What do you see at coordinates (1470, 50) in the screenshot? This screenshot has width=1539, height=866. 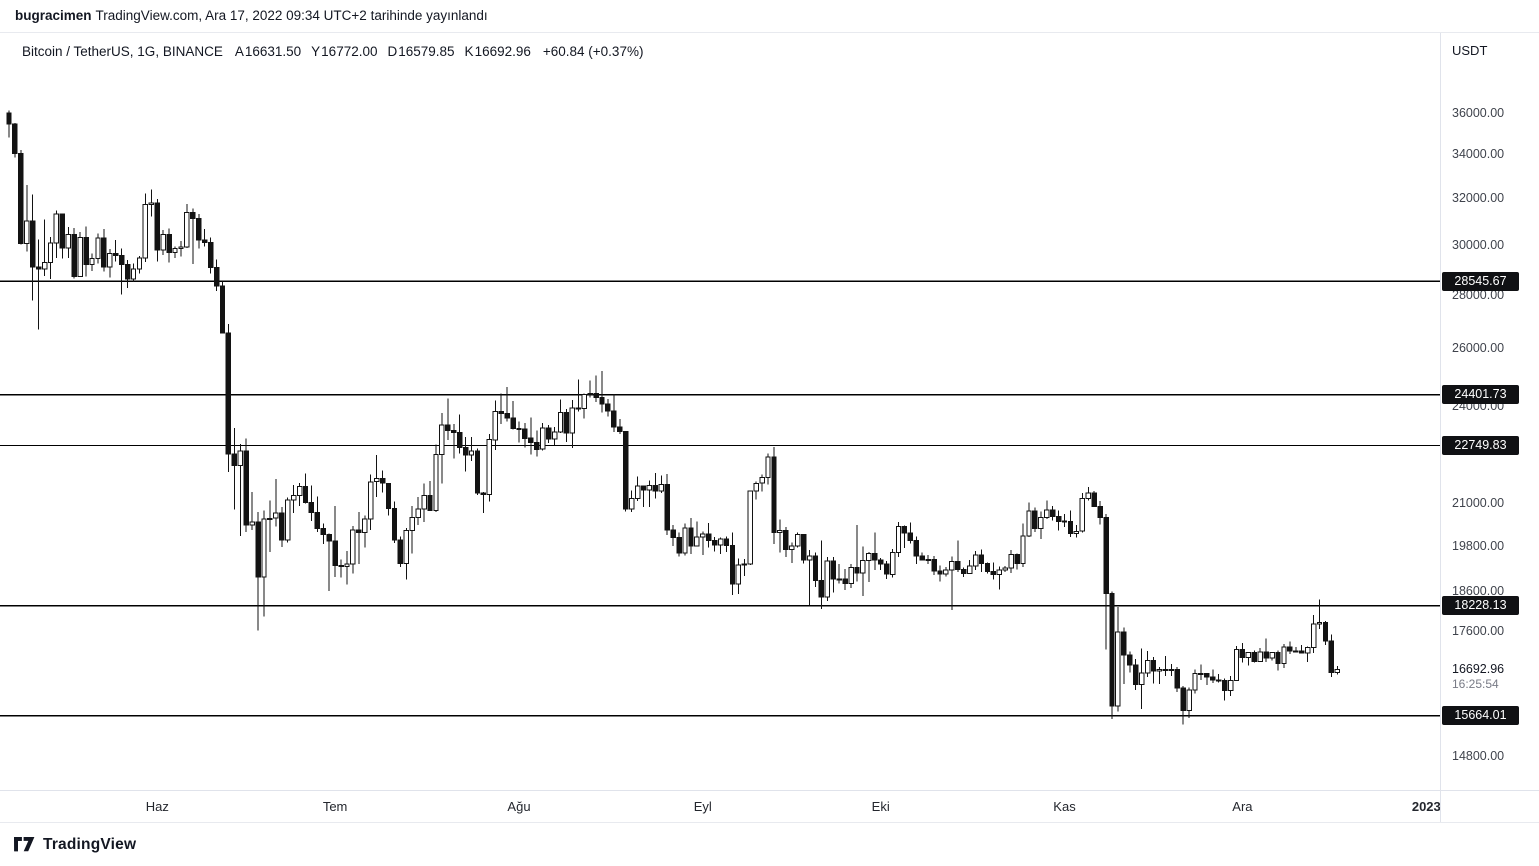 I see `currency-label: USDT` at bounding box center [1470, 50].